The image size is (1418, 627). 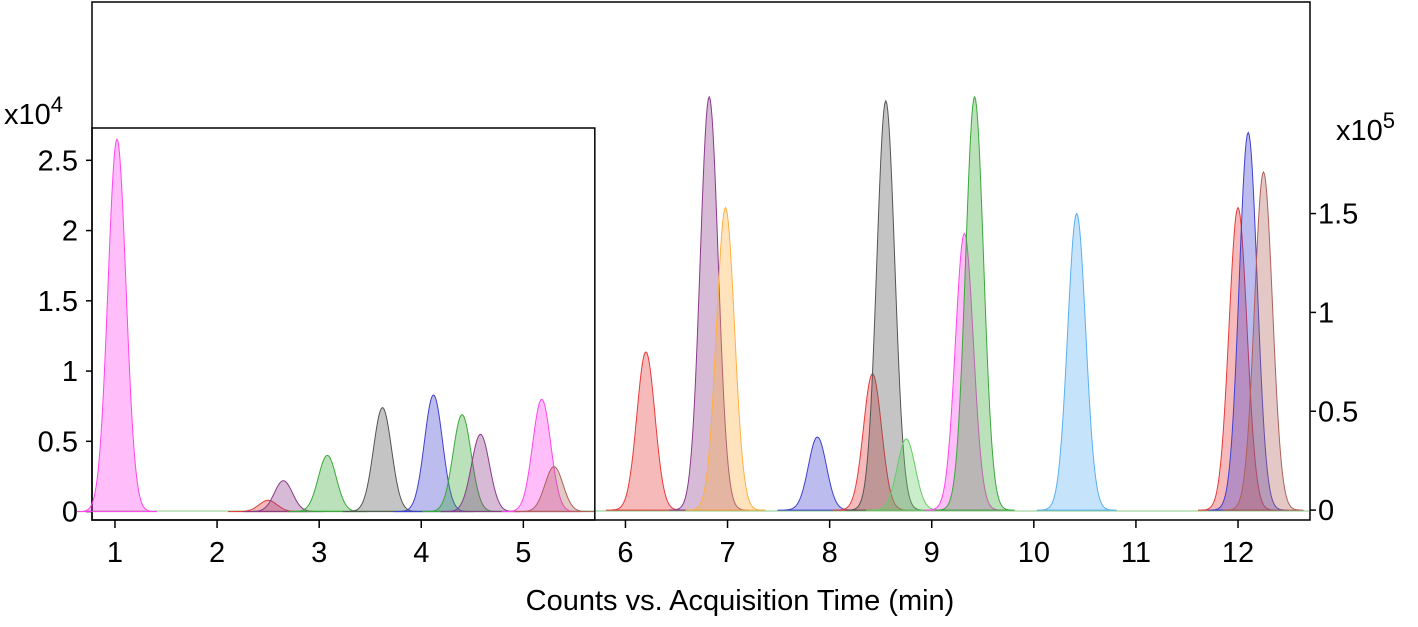 What do you see at coordinates (1338, 215) in the screenshot?
I see `y2-tick-label: 1.5` at bounding box center [1338, 215].